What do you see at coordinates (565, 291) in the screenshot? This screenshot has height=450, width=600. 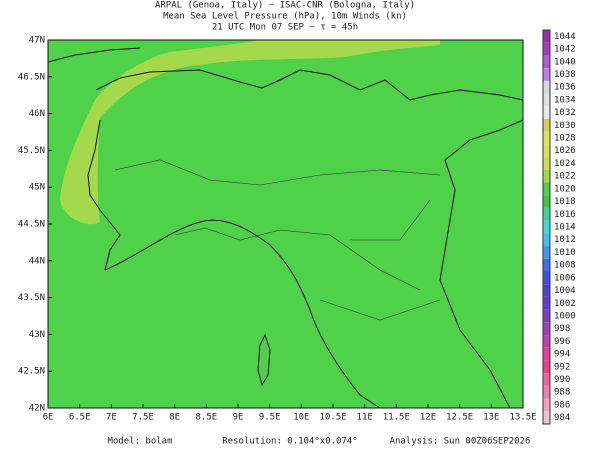 I see `colorbar-label: 1004` at bounding box center [565, 291].